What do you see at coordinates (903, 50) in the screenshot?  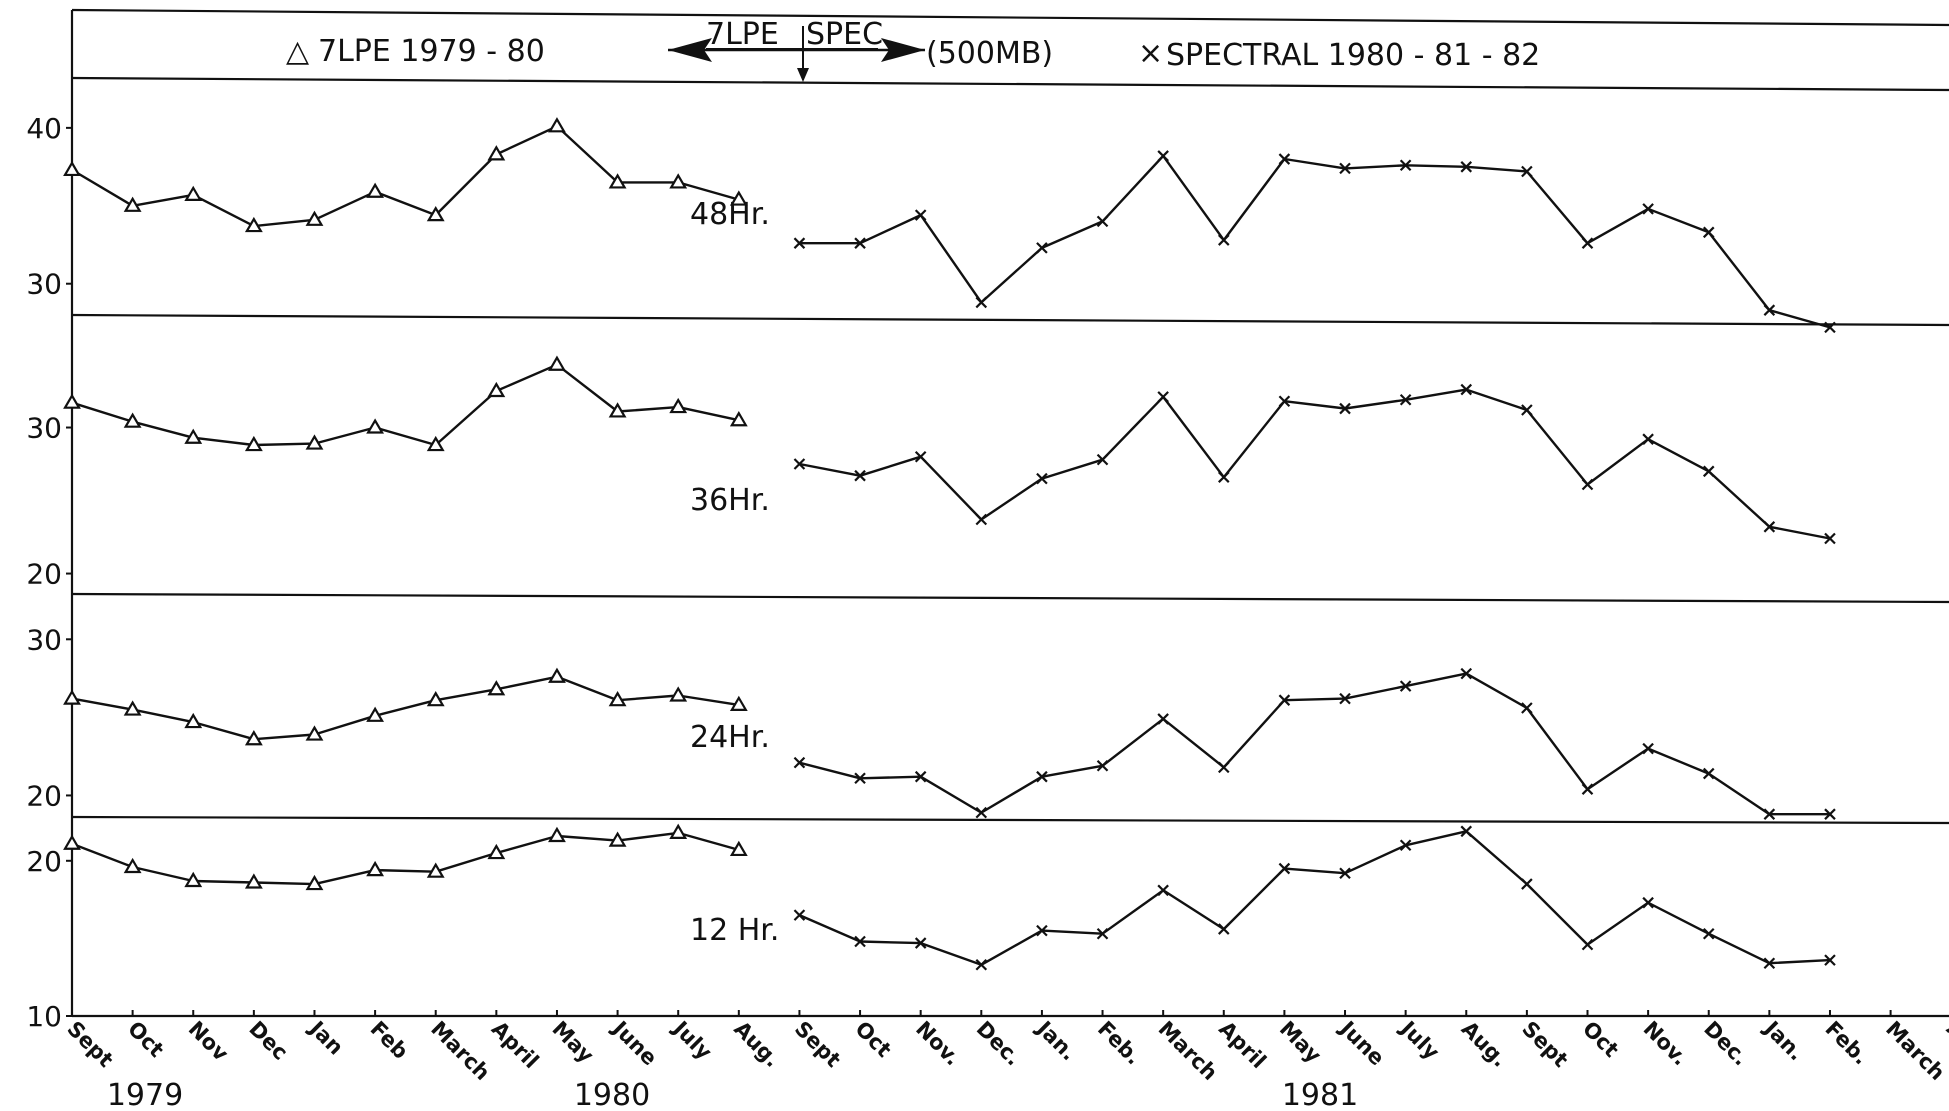 I see `legend-right-arrowhead-icon` at bounding box center [903, 50].